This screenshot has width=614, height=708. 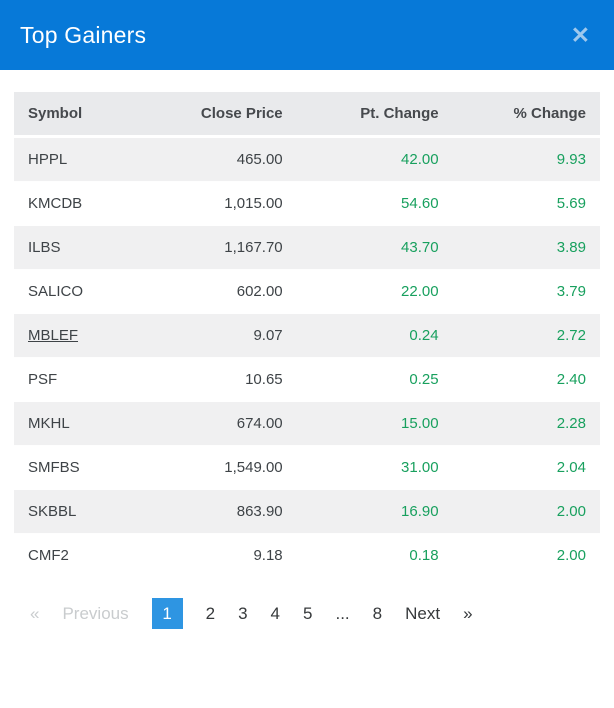 What do you see at coordinates (75, 115) in the screenshot?
I see `col-header-symbol: Symbol` at bounding box center [75, 115].